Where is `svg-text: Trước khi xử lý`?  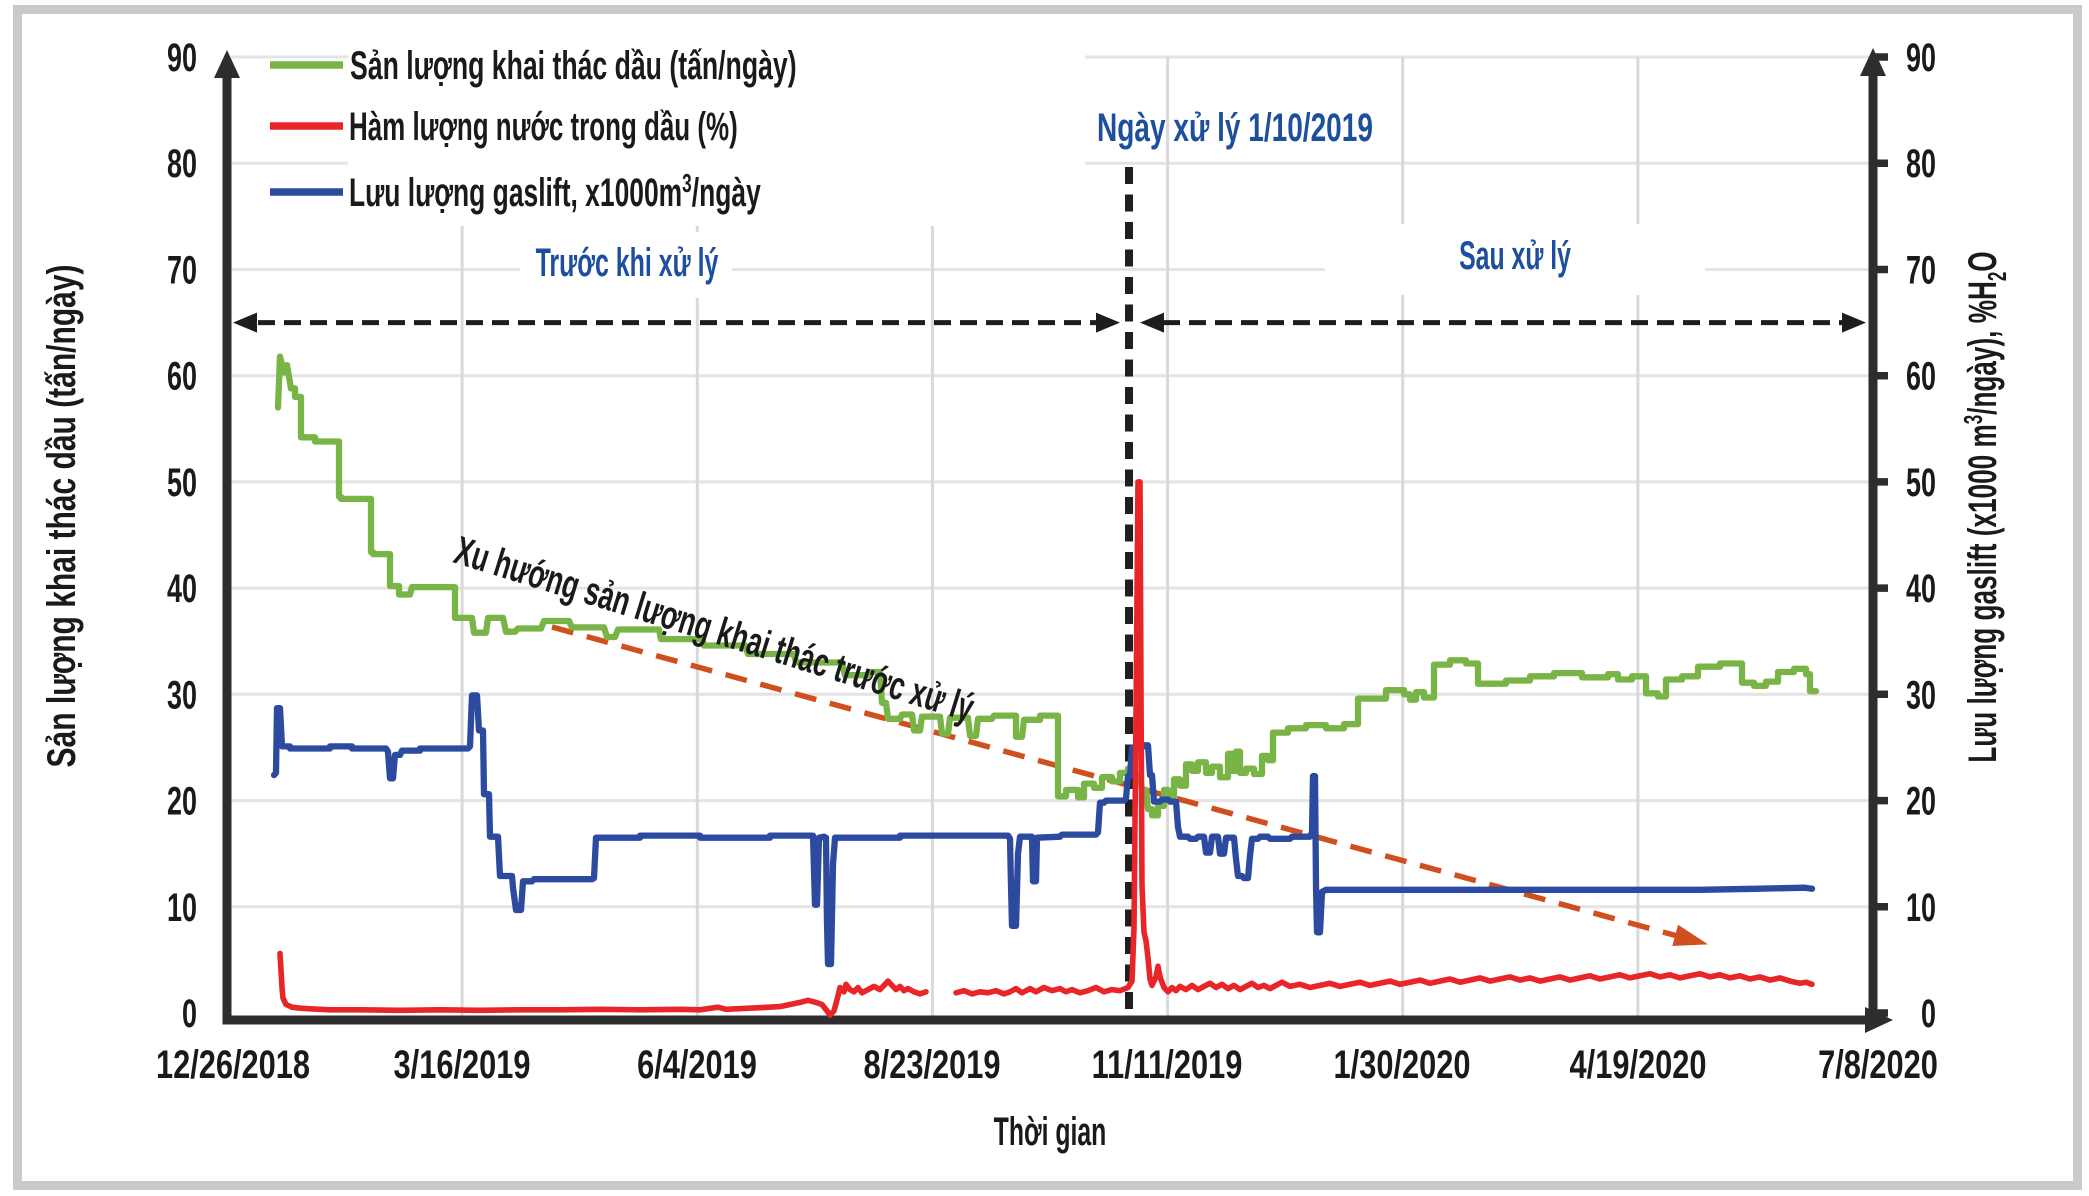
svg-text: Trước khi xử lý is located at coordinates (627, 263).